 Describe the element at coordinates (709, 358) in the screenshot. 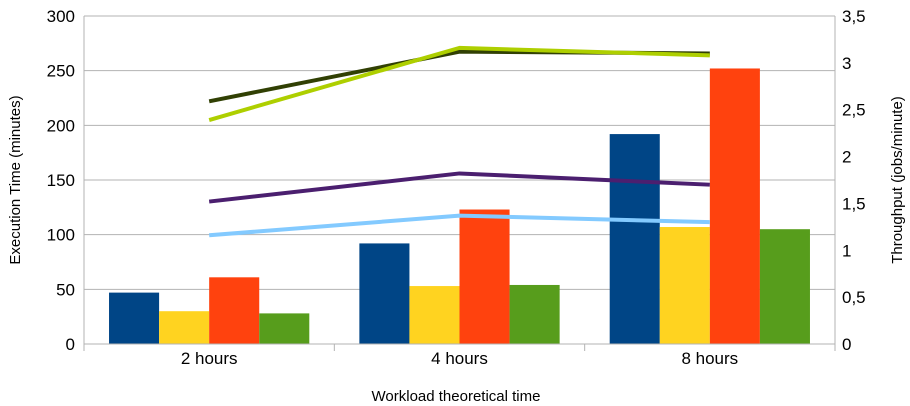

I see `x-tick-label: 8 hours` at that location.